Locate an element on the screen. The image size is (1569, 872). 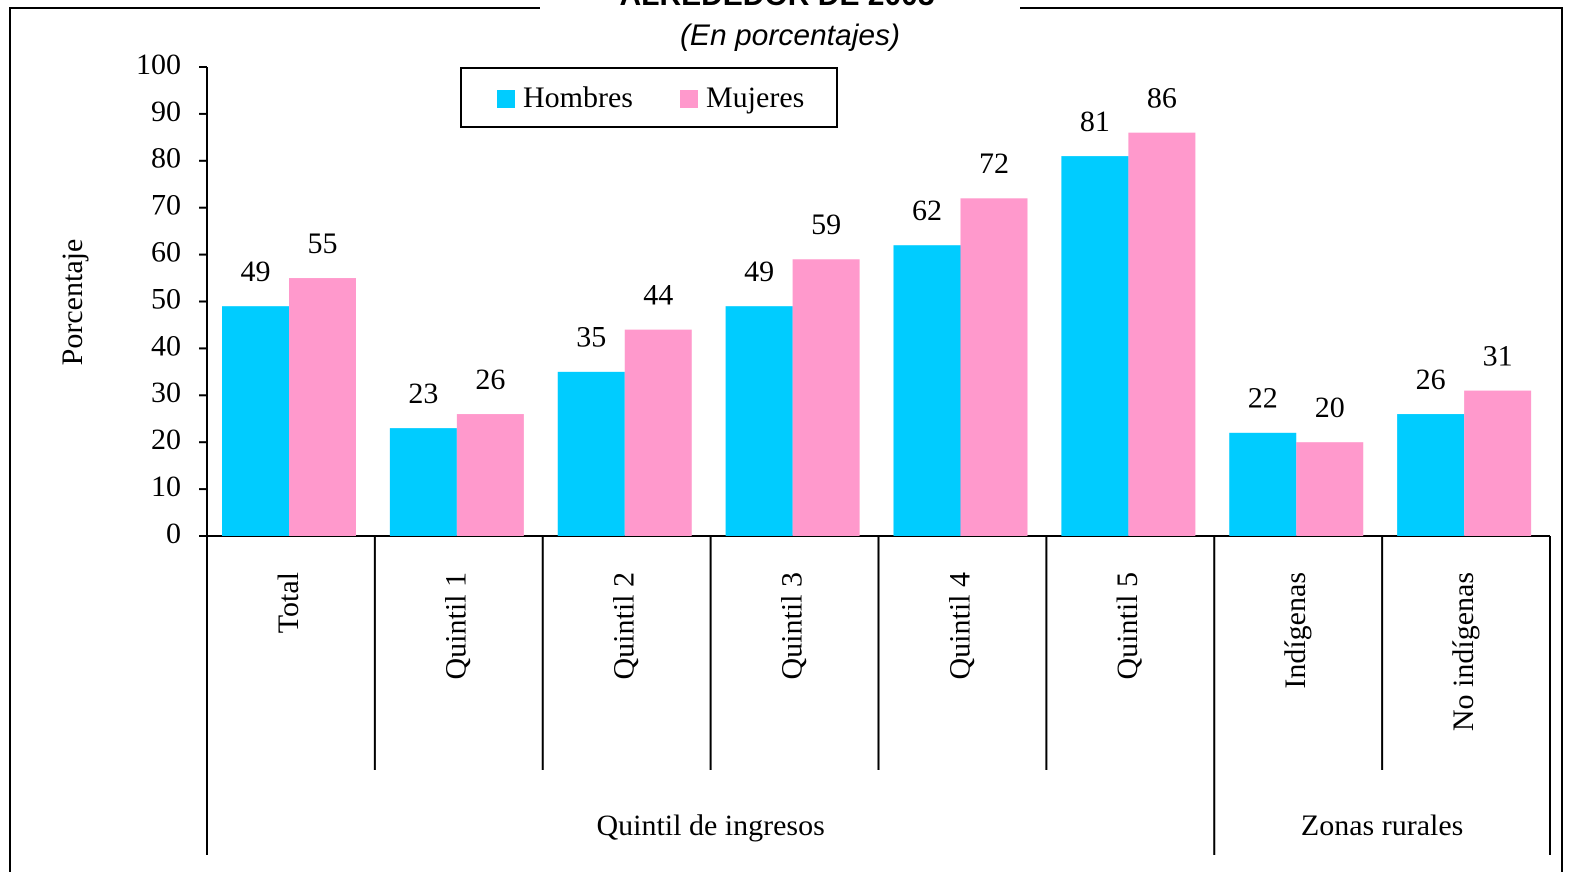
legend-label: Hombres is located at coordinates (578, 97).